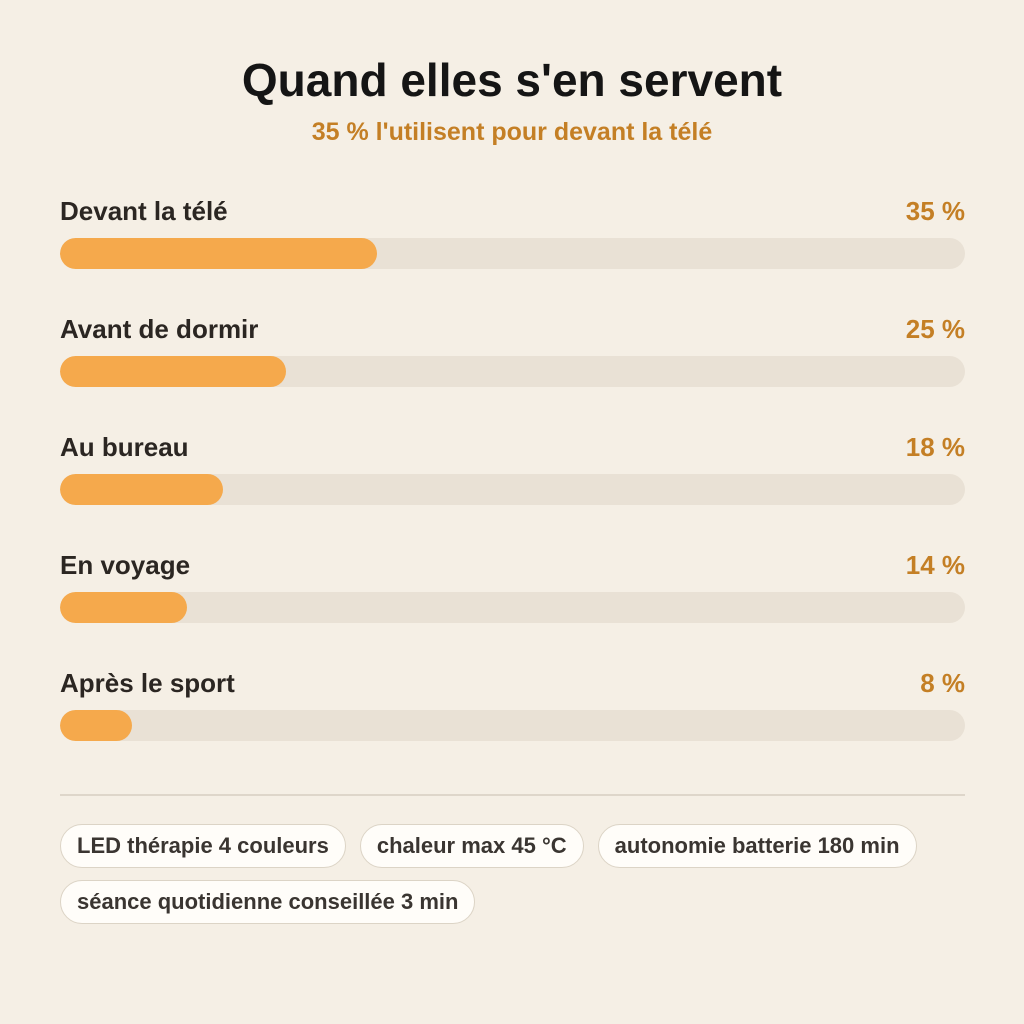 Image resolution: width=1024 pixels, height=1024 pixels. What do you see at coordinates (159, 329) in the screenshot?
I see `bar-label: Avant de dormir` at bounding box center [159, 329].